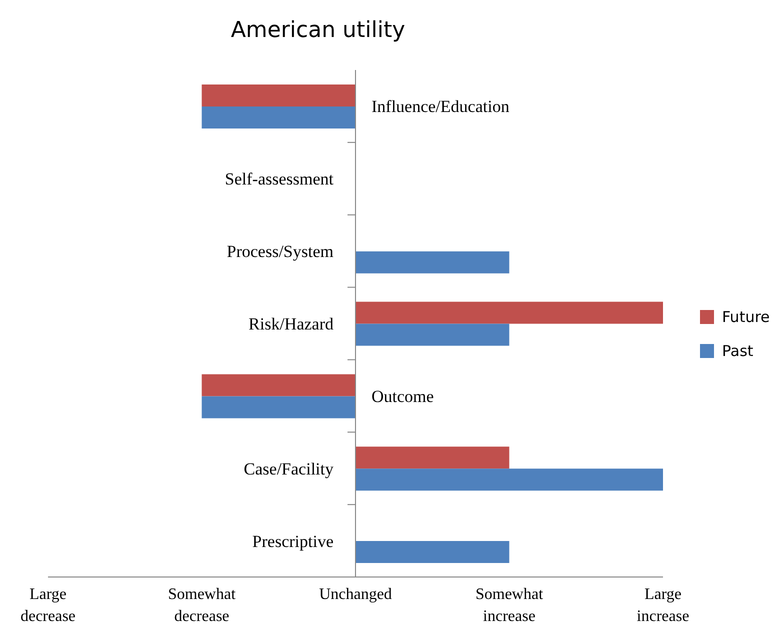 Image resolution: width=776 pixels, height=635 pixels. Describe the element at coordinates (403, 396) in the screenshot. I see `y-tick-label: Outcome` at that location.